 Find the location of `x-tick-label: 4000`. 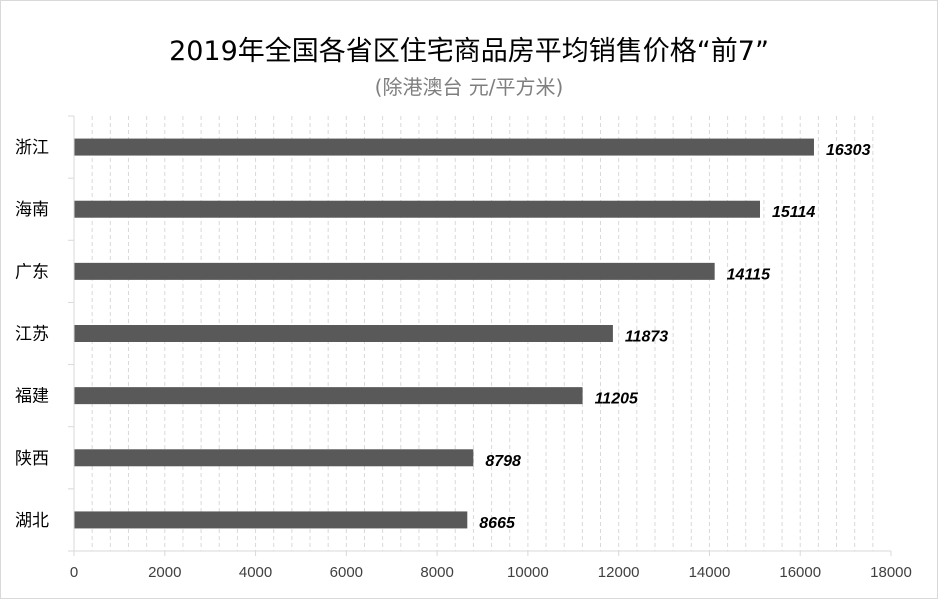

x-tick-label: 4000 is located at coordinates (255, 572).